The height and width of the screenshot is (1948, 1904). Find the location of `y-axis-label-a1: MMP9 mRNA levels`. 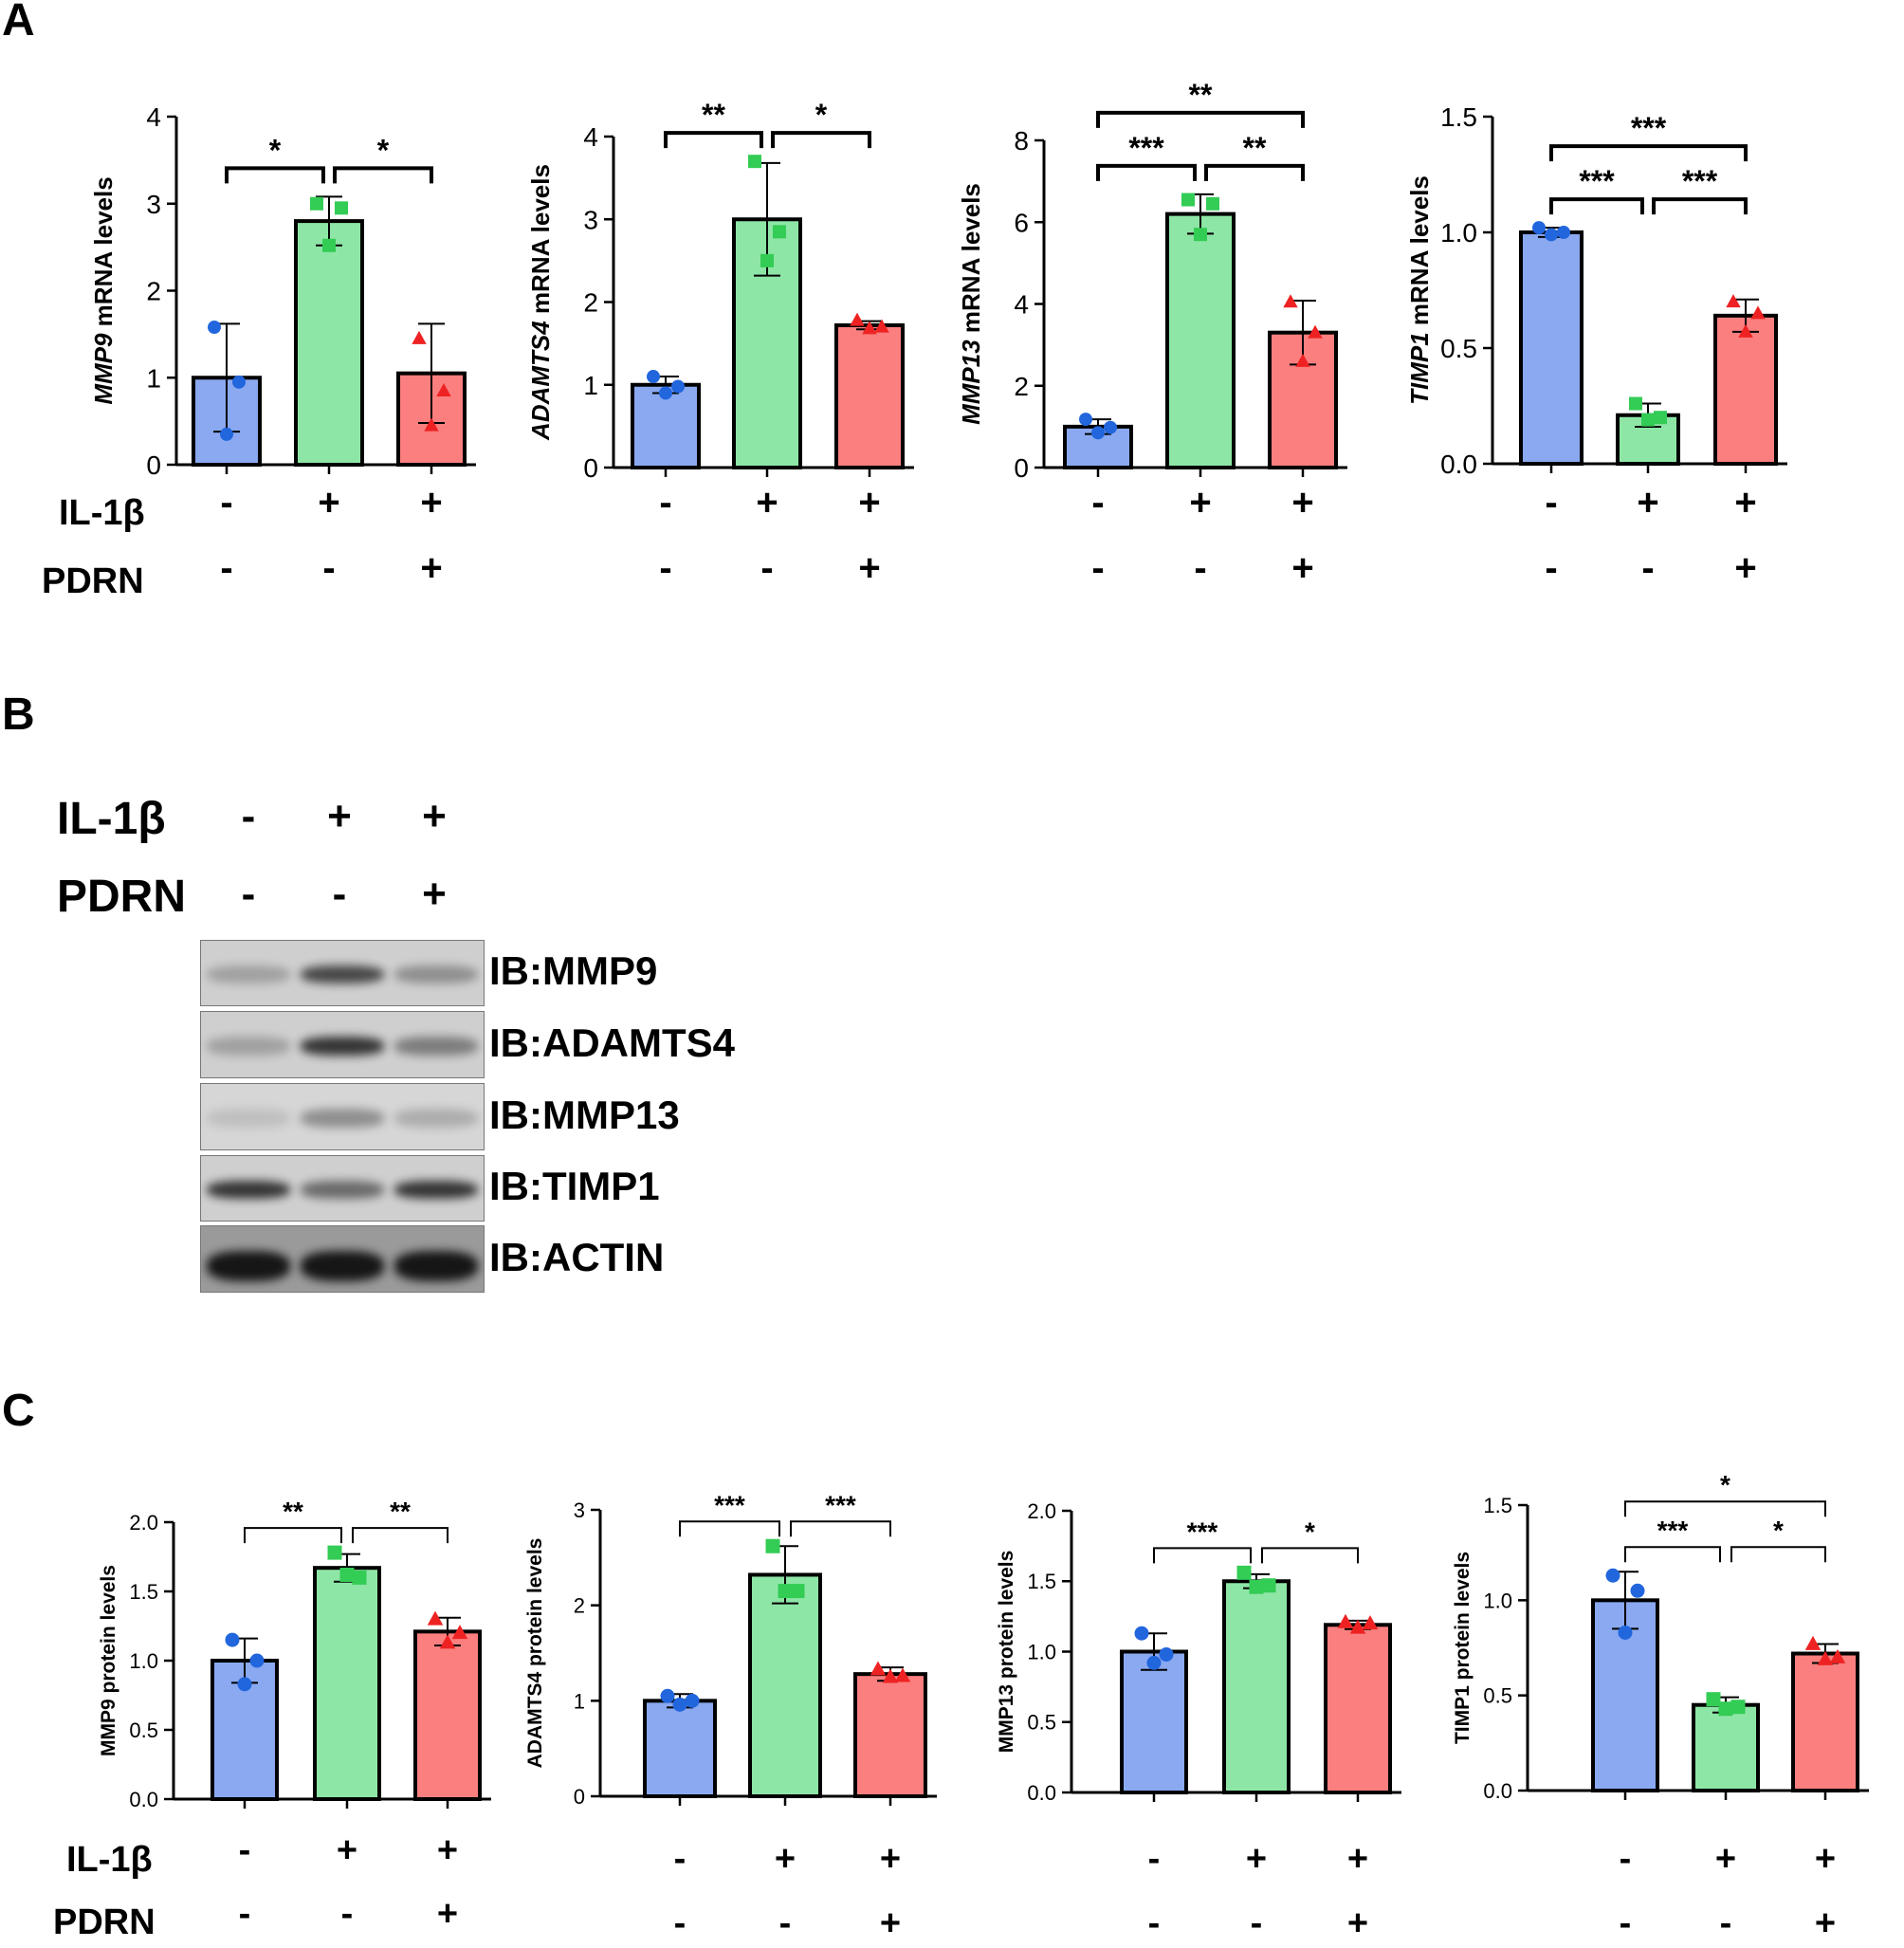

y-axis-label-a1: MMP9 mRNA levels is located at coordinates (103, 290).